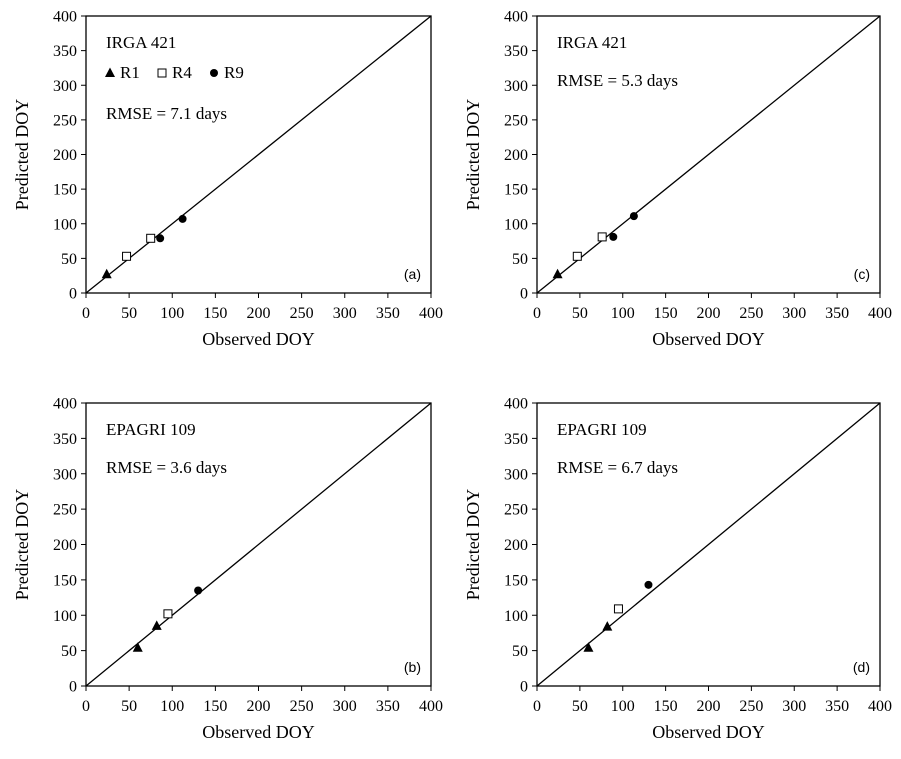 Image resolution: width=901 pixels, height=759 pixels. Describe the element at coordinates (182, 72) in the screenshot. I see `legend-label-r4: R4` at that location.